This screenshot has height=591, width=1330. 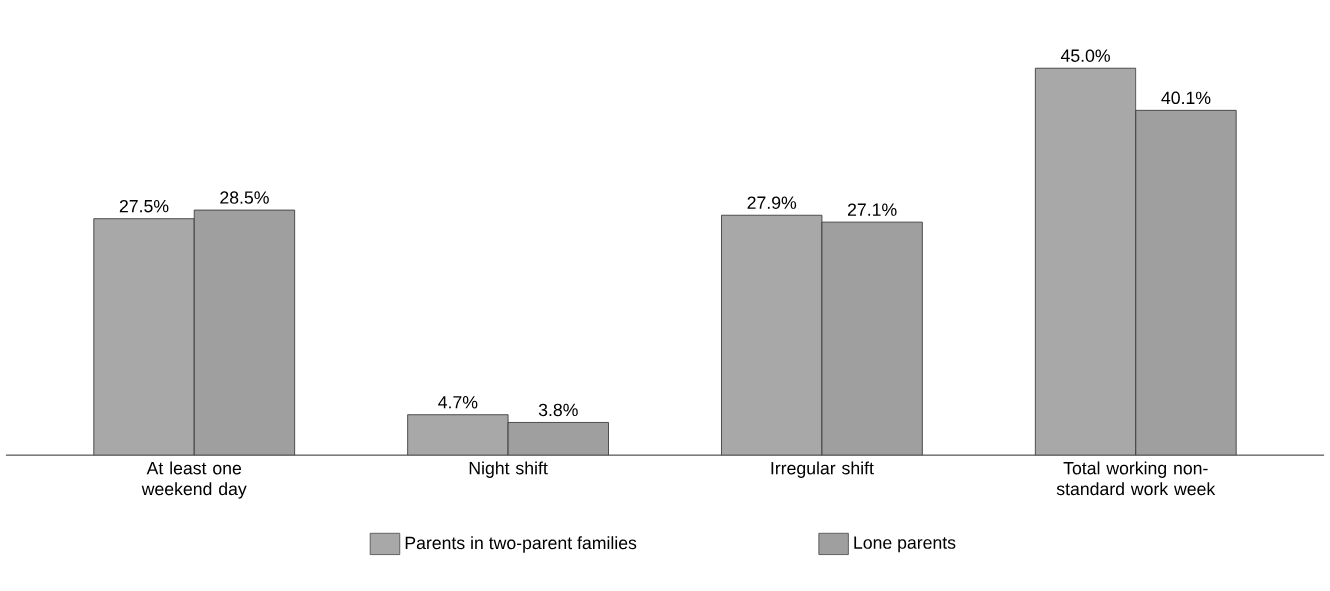 I want to click on x-tick-label: Night shift, so click(x=508, y=469).